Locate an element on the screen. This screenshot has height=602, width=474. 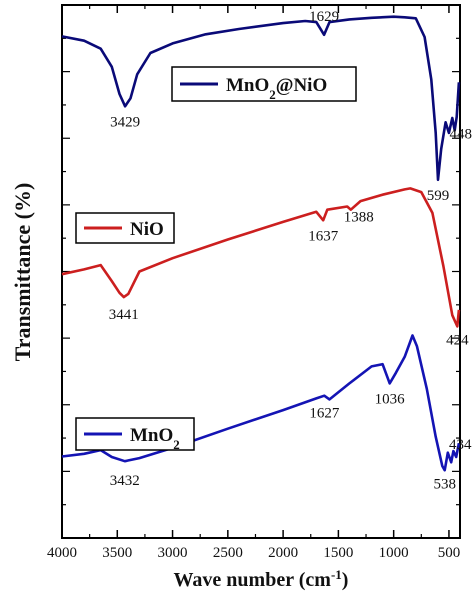
x-tick-label: 500 is located at coordinates (449, 553).